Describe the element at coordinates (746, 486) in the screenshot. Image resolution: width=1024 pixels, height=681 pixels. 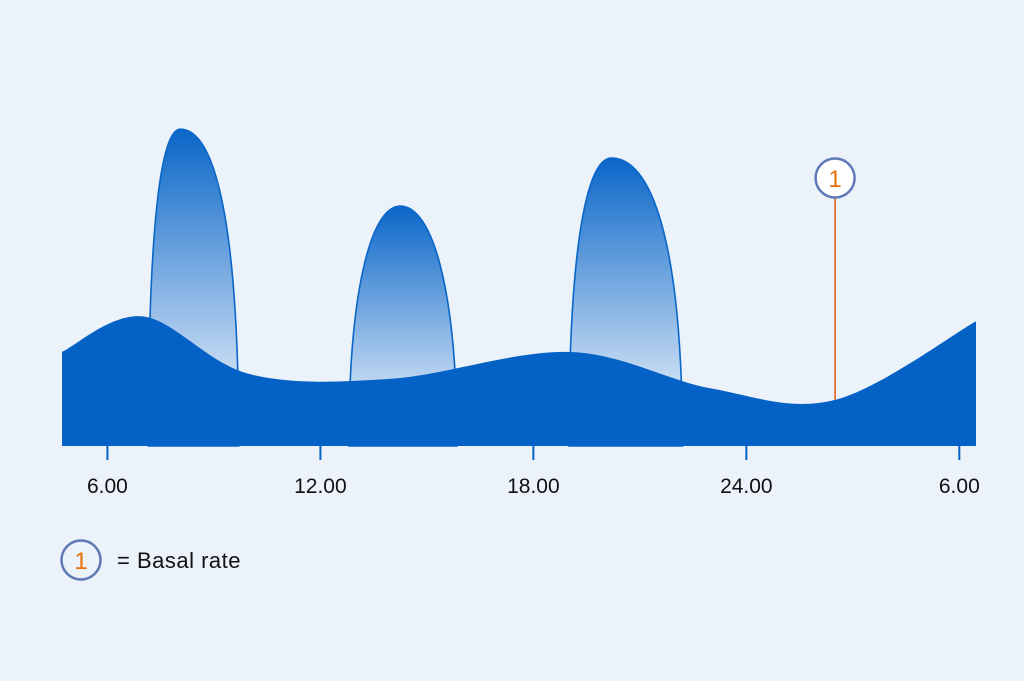
I see `x-tick-label-4: 24.00` at that location.